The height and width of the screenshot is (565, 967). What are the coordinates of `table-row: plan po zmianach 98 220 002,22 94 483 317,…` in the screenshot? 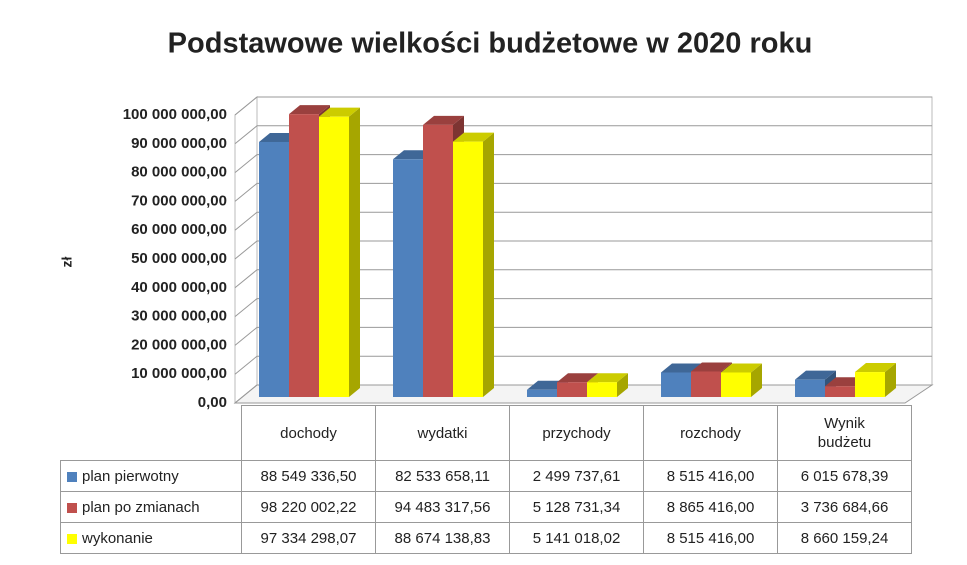 It's located at (486, 507).